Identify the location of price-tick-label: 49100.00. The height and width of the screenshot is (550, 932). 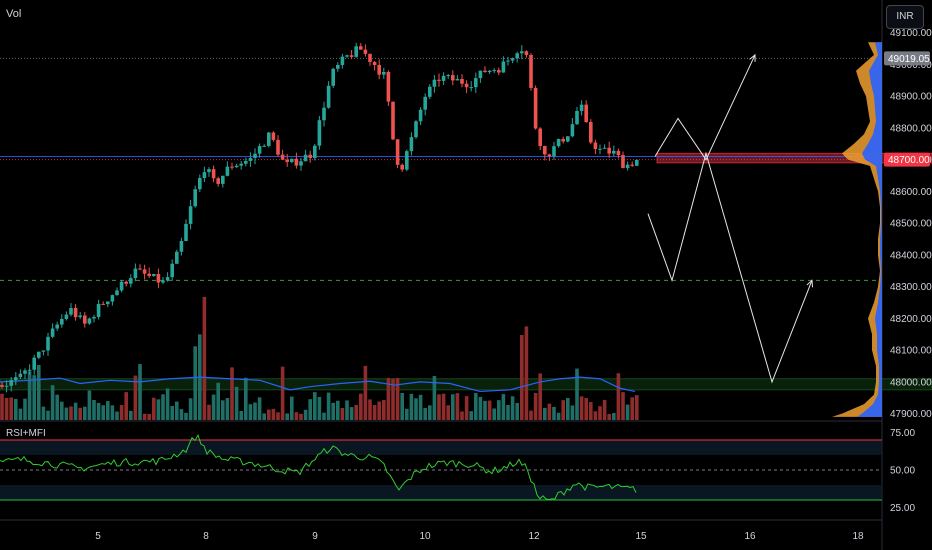
(911, 33).